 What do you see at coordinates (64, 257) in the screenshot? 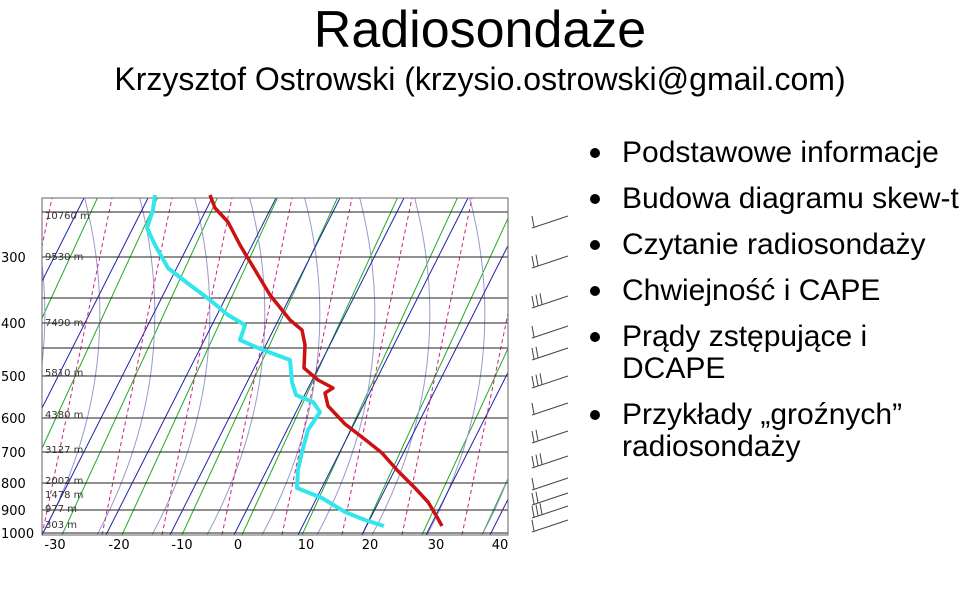
I see `height-label: 9530 m` at bounding box center [64, 257].